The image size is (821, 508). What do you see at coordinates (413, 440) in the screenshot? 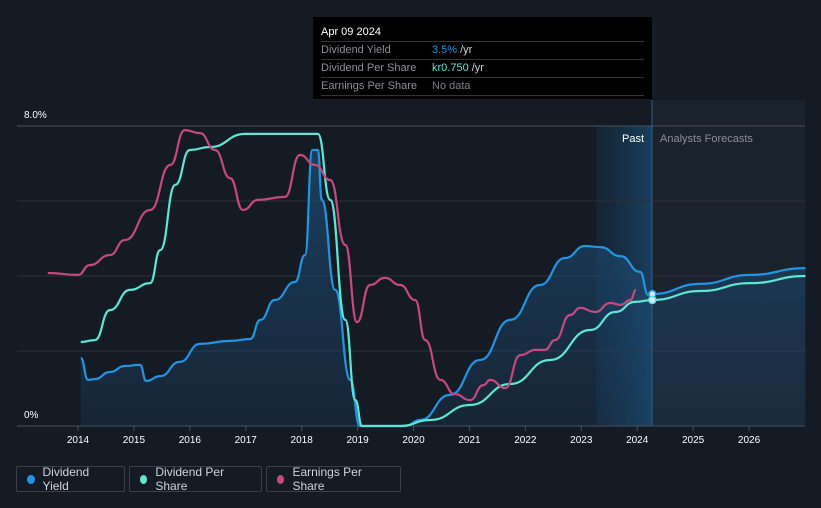
I see `x-tick-label: 2020` at bounding box center [413, 440].